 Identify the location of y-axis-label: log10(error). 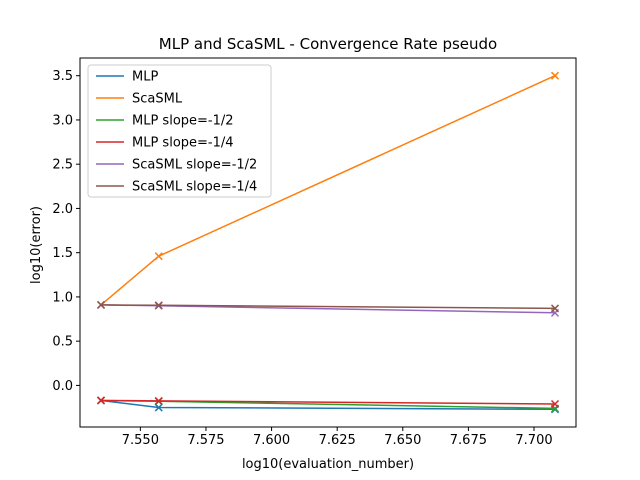
(36, 245).